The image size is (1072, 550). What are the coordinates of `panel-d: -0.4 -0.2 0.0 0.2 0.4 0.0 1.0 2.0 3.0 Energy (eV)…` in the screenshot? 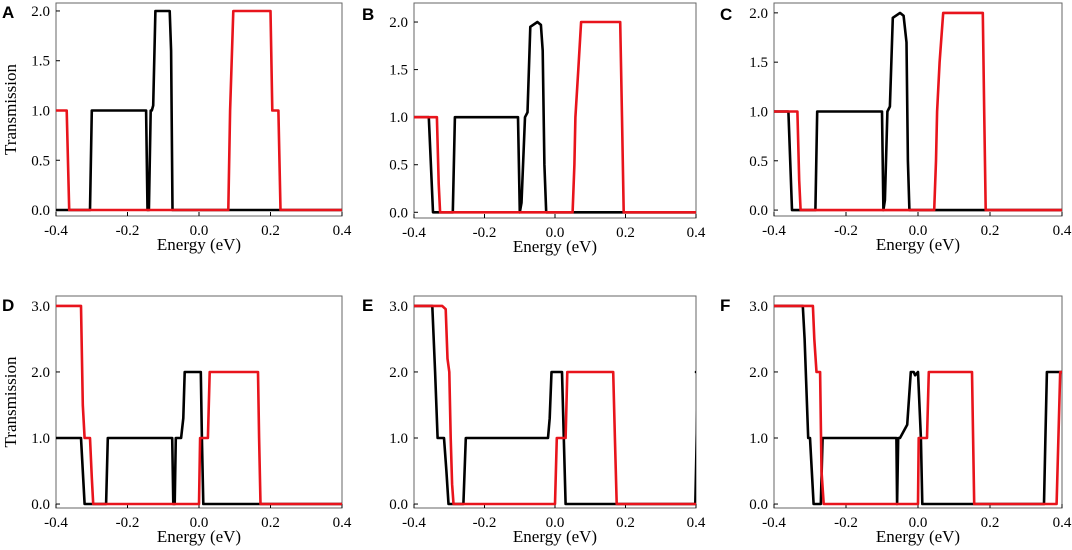 It's located at (176, 420).